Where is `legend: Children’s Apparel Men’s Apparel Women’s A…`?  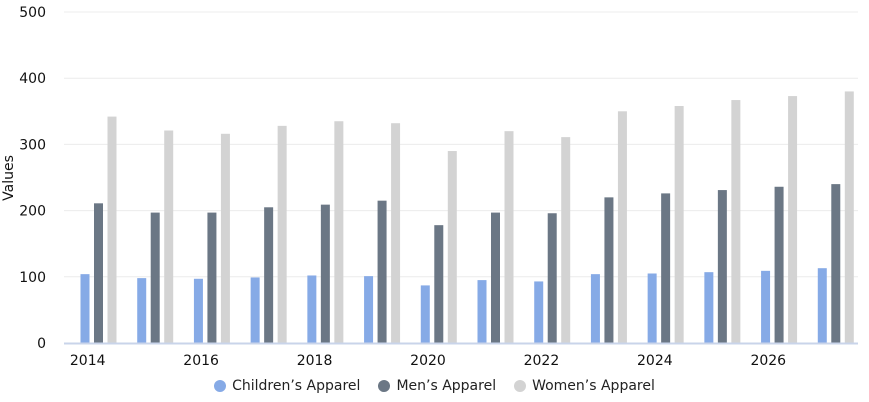
legend: Children’s Apparel Men’s Apparel Women’s A… is located at coordinates (434, 386).